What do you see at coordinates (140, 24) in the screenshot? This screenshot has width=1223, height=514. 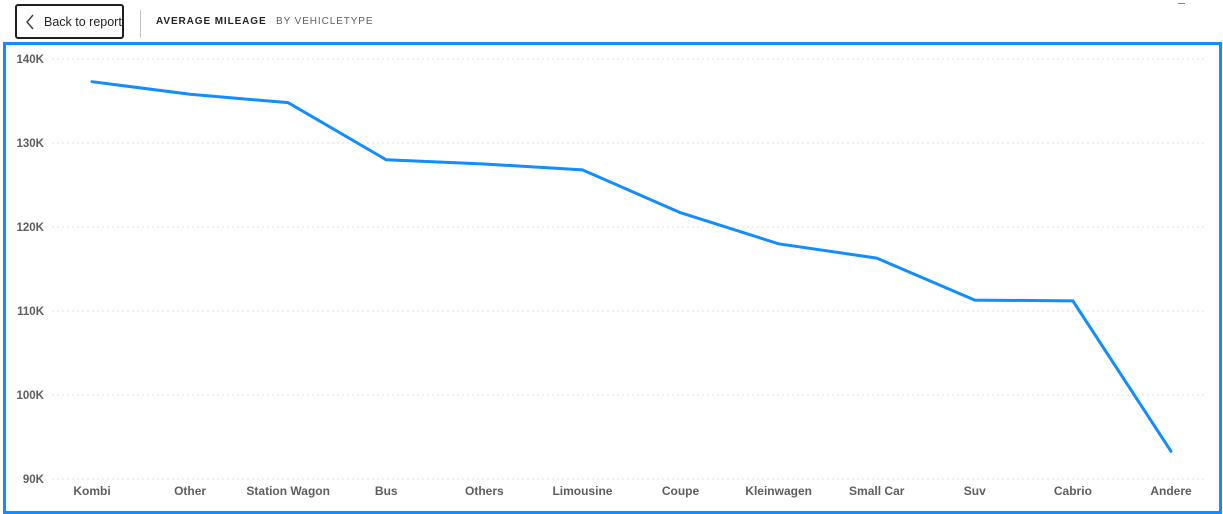 I see `header-divider` at bounding box center [140, 24].